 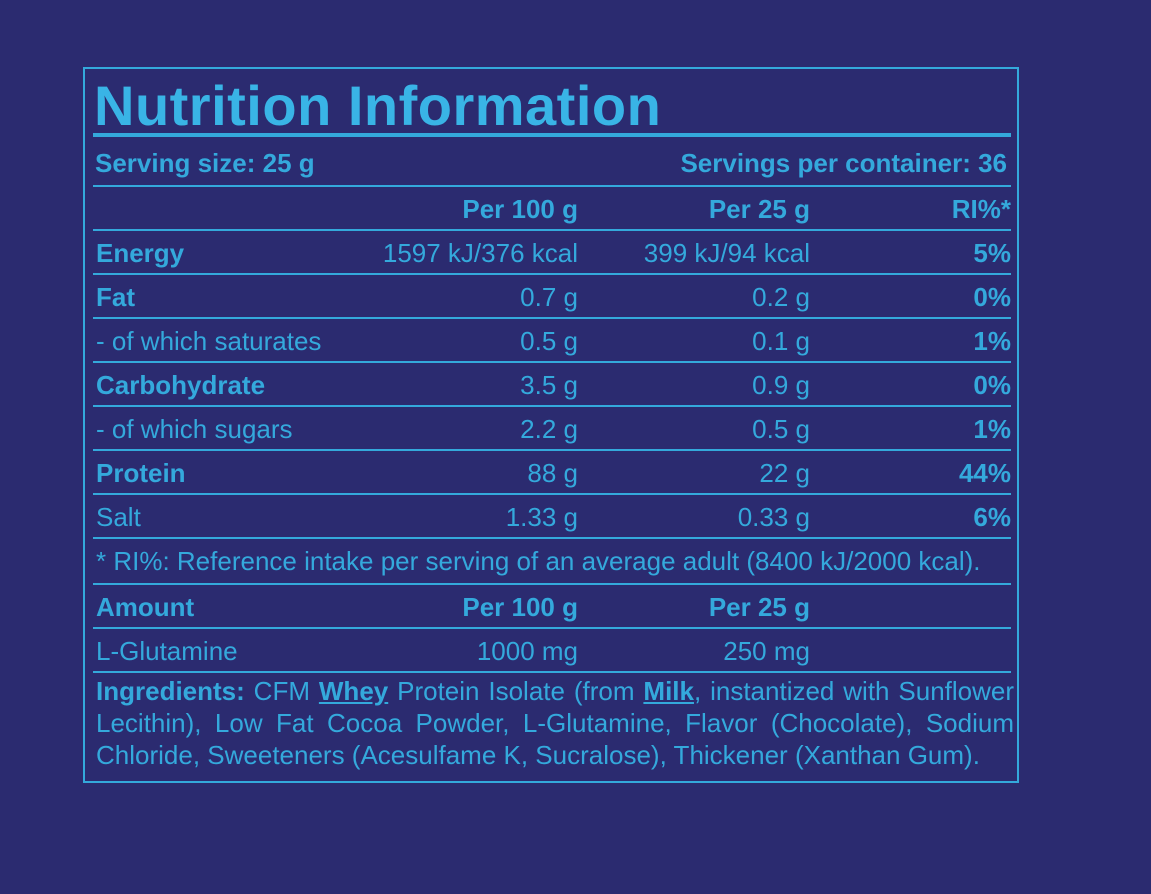 I want to click on row-per-100g: 2.2 g, so click(x=549, y=429).